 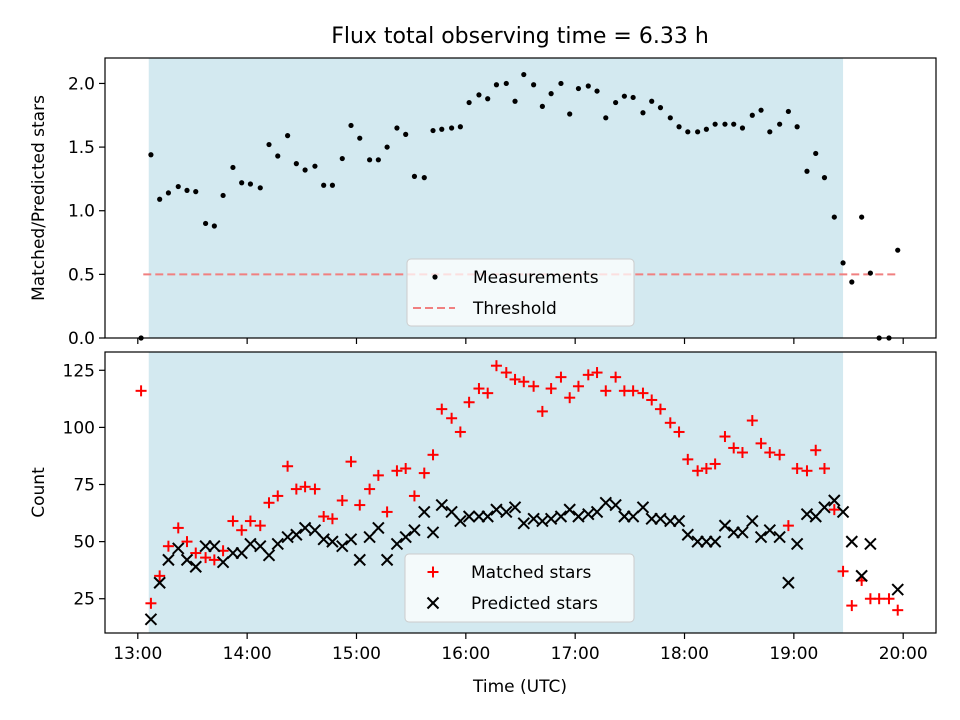 What do you see at coordinates (534, 604) in the screenshot?
I see `legend-label: Predicted stars` at bounding box center [534, 604].